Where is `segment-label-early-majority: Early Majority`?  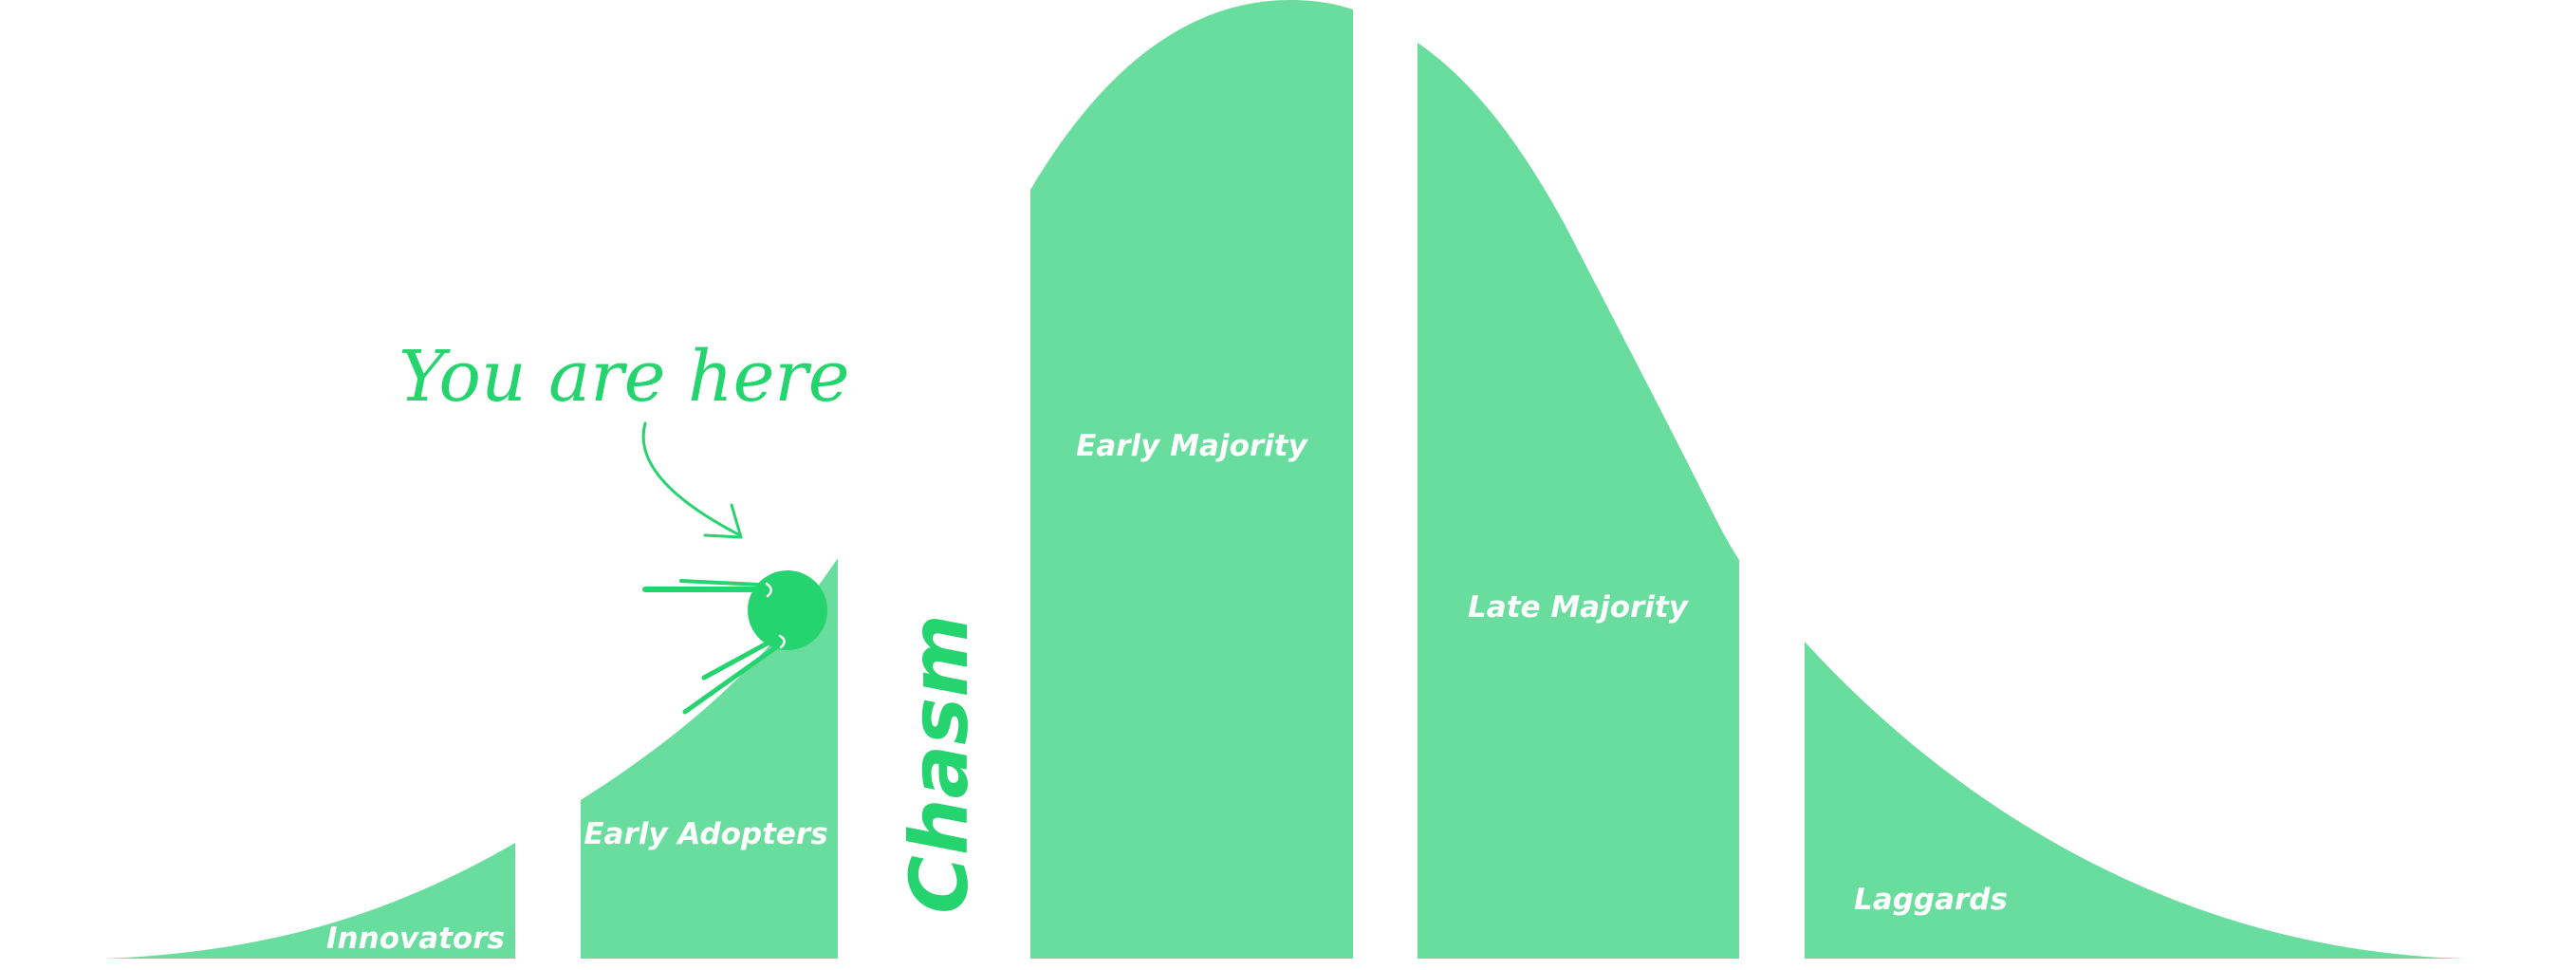 segment-label-early-majority: Early Majority is located at coordinates (1192, 446).